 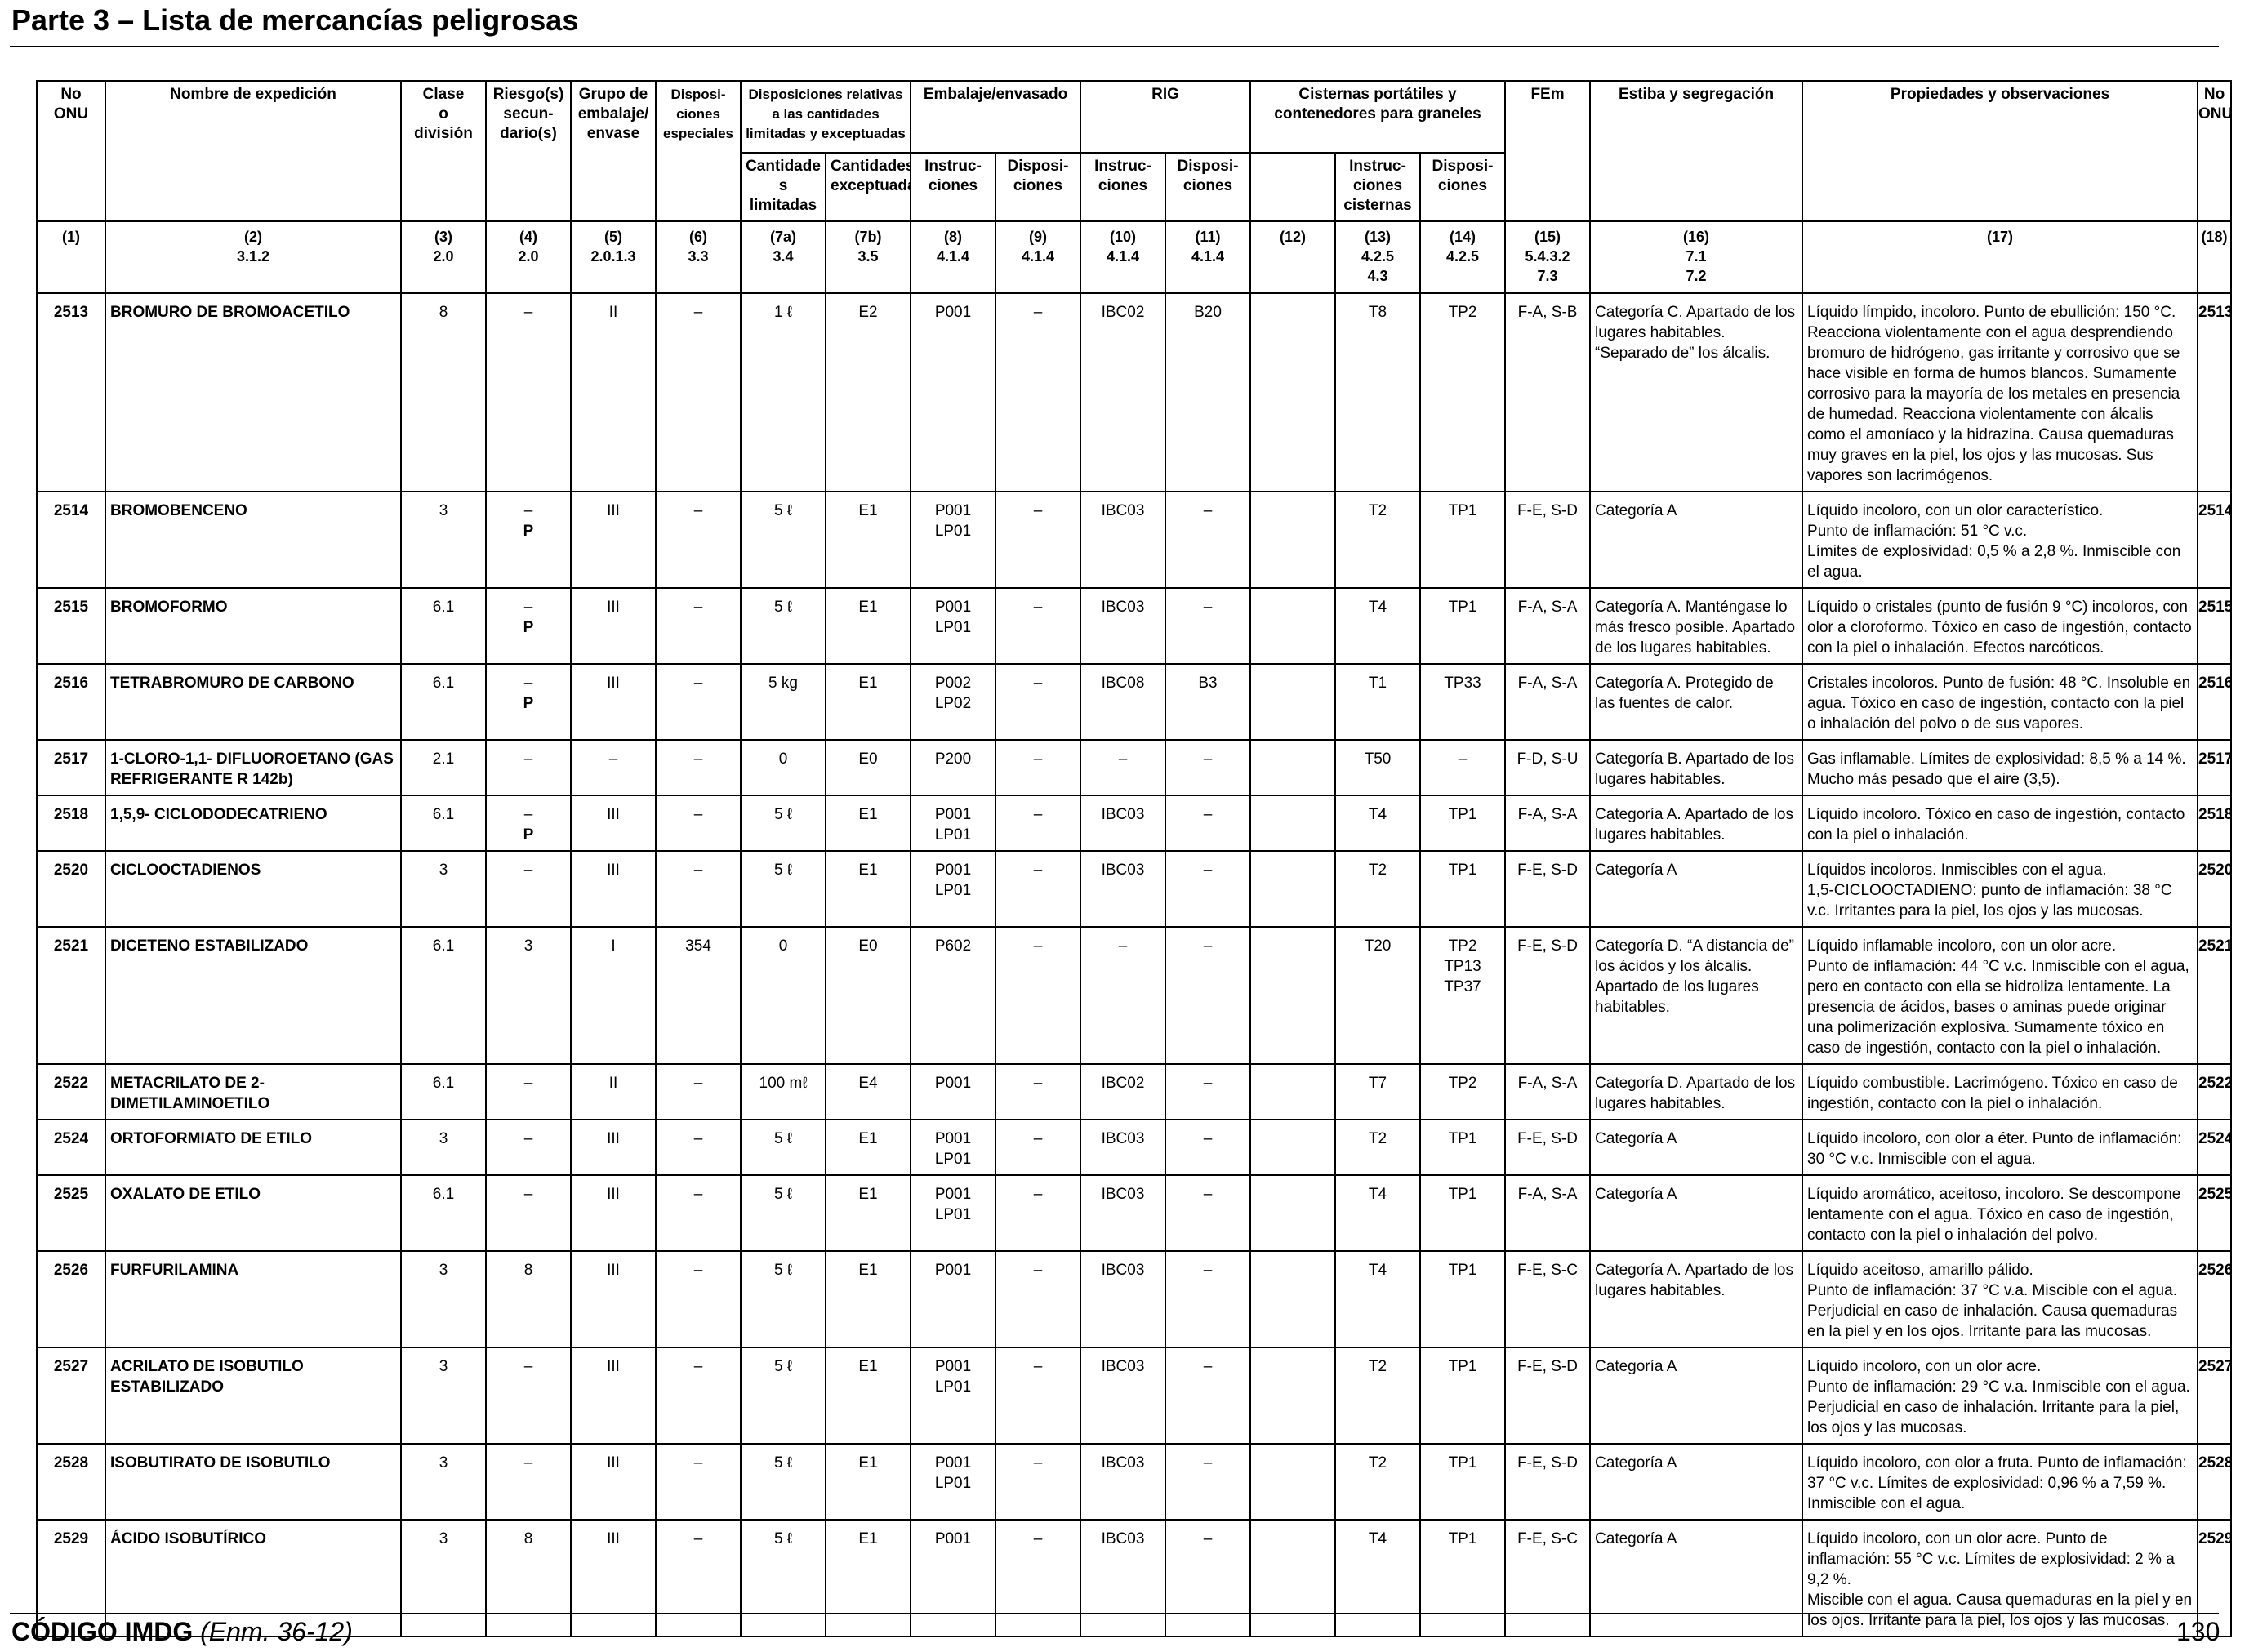 What do you see at coordinates (1123, 702) in the screenshot?
I see `ibc-instruction: IBC08` at bounding box center [1123, 702].